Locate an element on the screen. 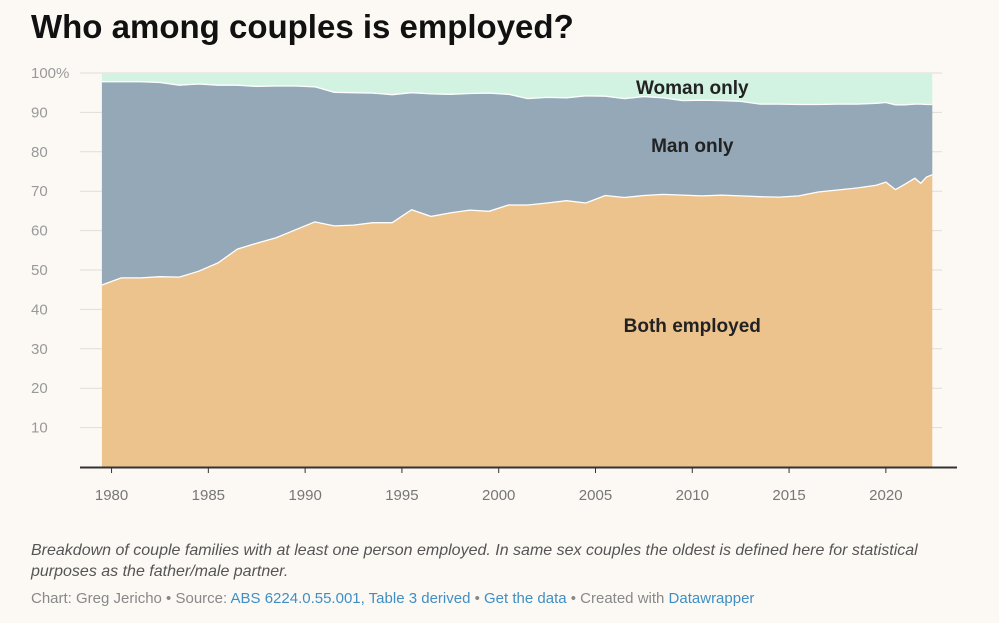  x-tick-label: 2005 is located at coordinates (595, 495).